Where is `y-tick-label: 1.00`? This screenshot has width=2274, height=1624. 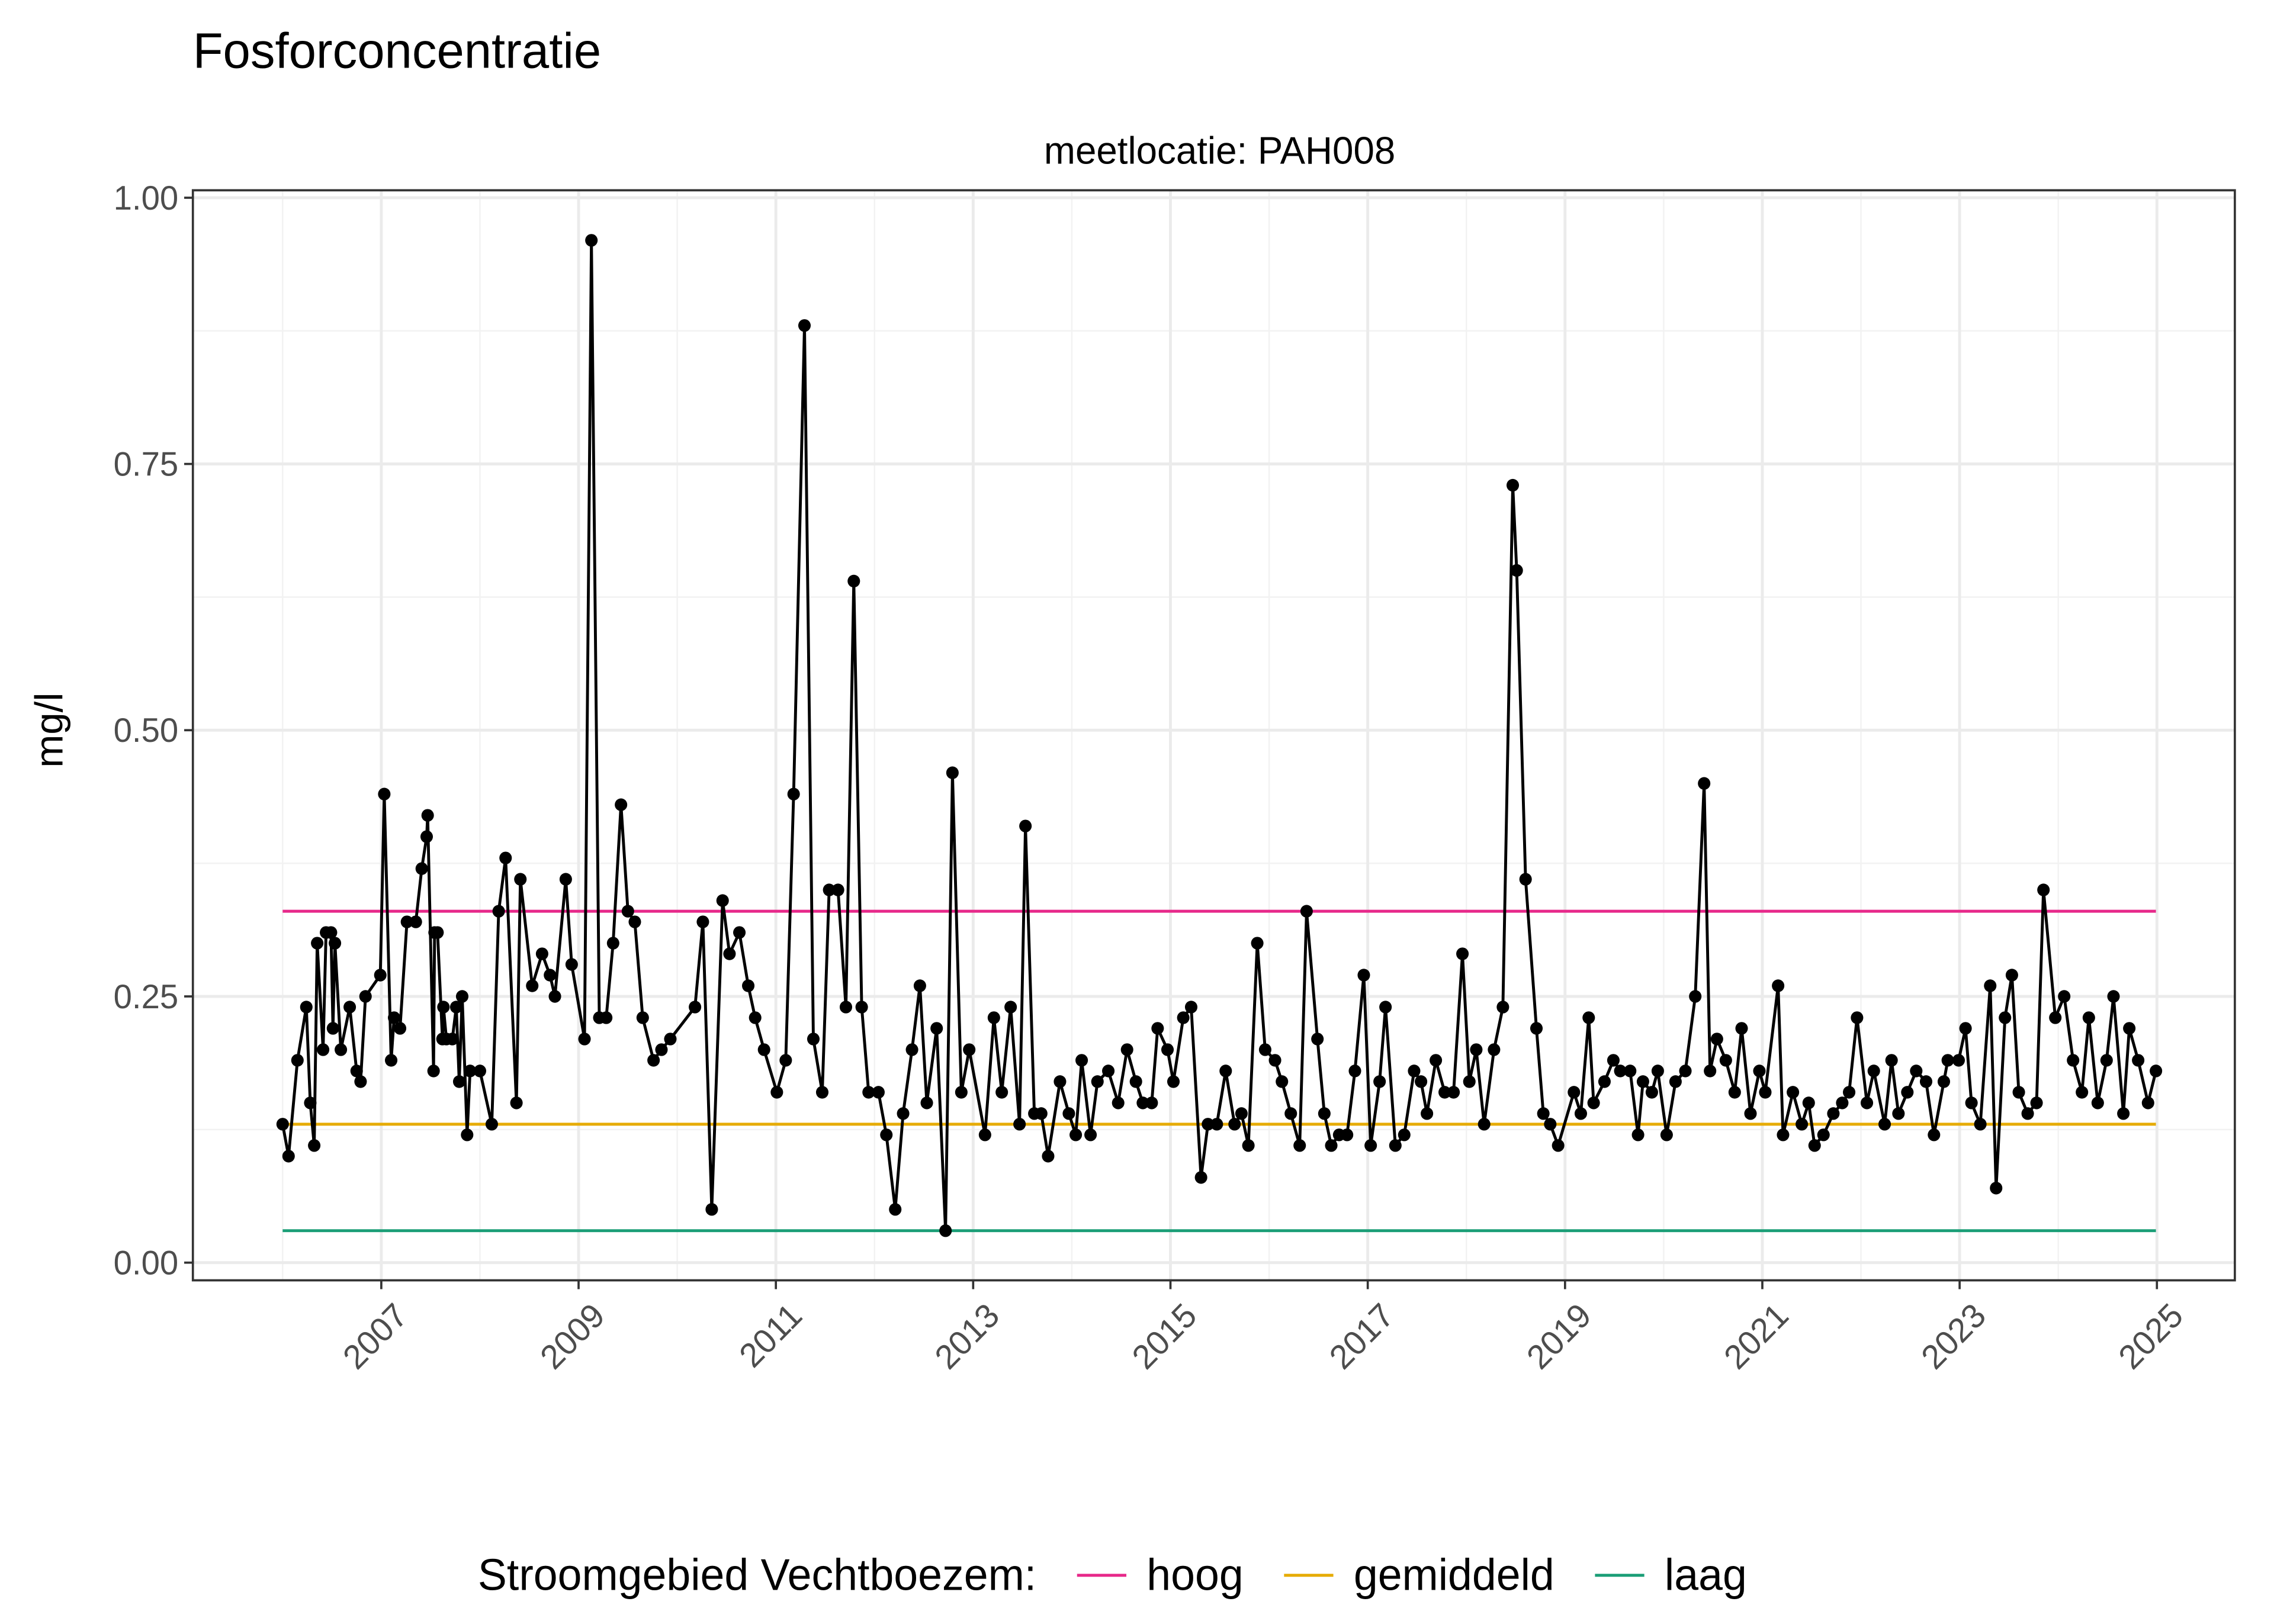 y-tick-label: 1.00 is located at coordinates (146, 198).